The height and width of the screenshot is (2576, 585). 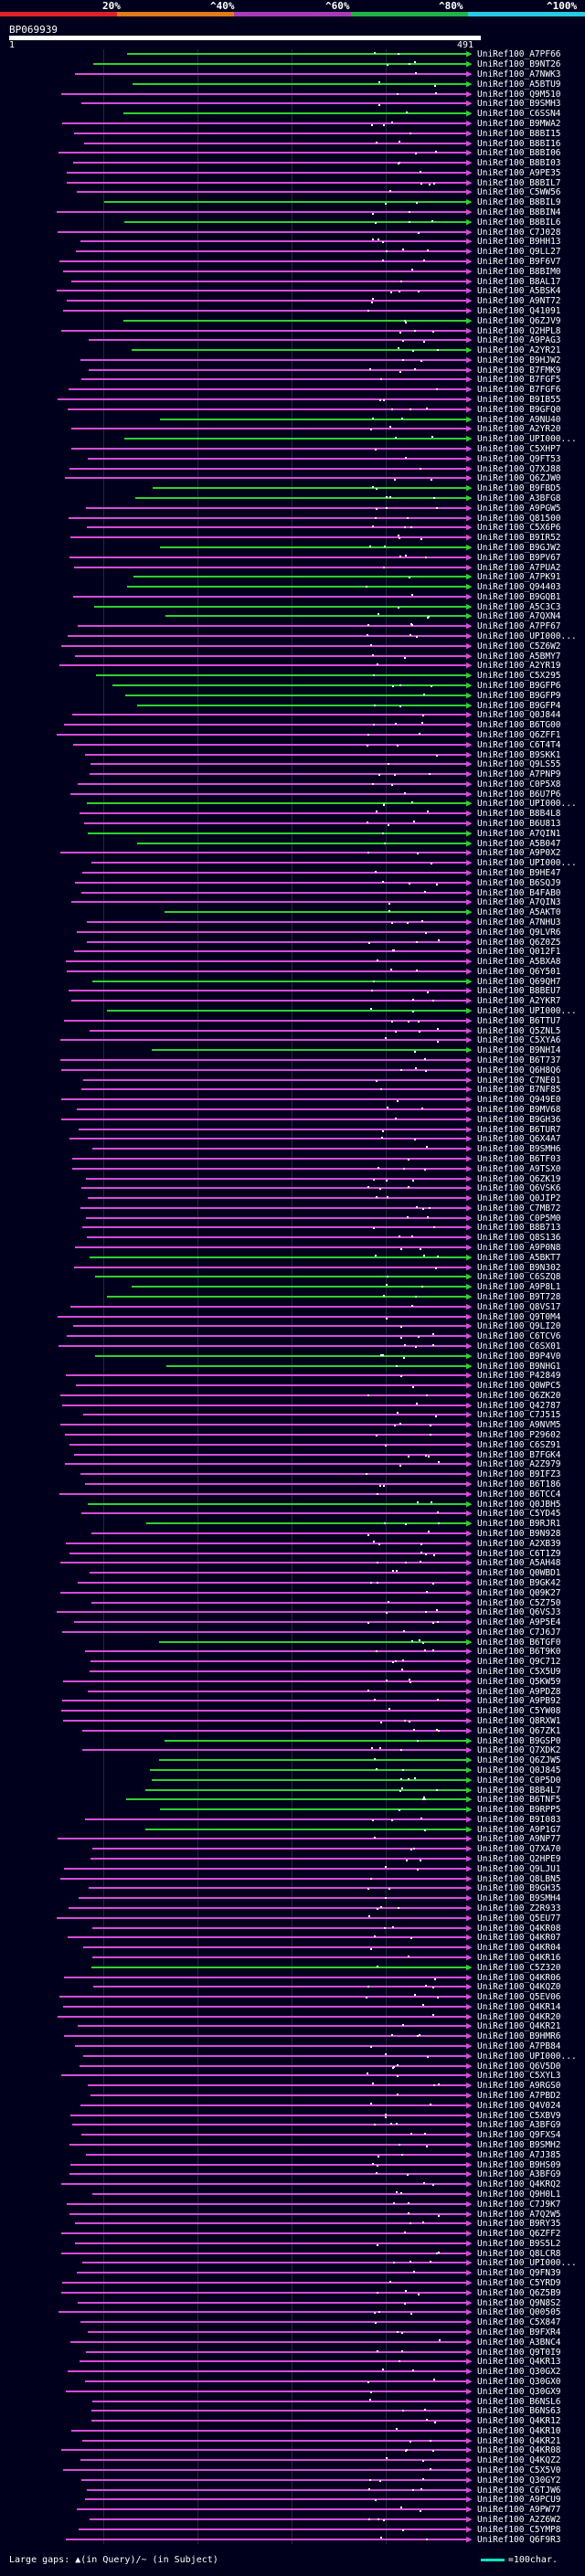 I want to click on hit-id-link: UniRef100_Q6H8Q6, so click(x=519, y=1070).